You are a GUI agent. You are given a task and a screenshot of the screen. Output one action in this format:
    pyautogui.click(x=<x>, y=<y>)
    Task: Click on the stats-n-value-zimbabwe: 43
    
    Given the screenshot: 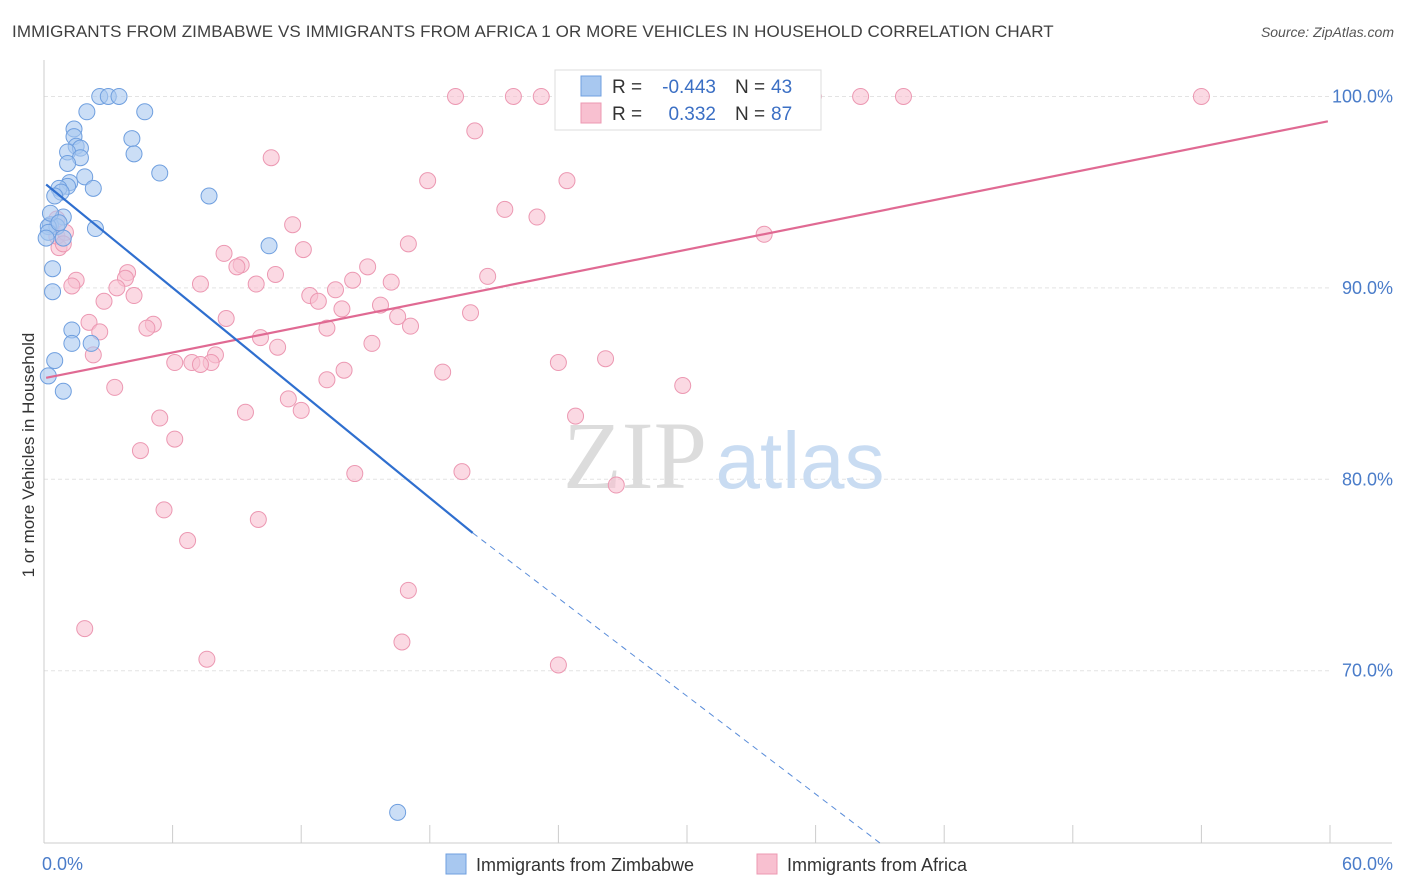 What is the action you would take?
    pyautogui.click(x=781, y=87)
    